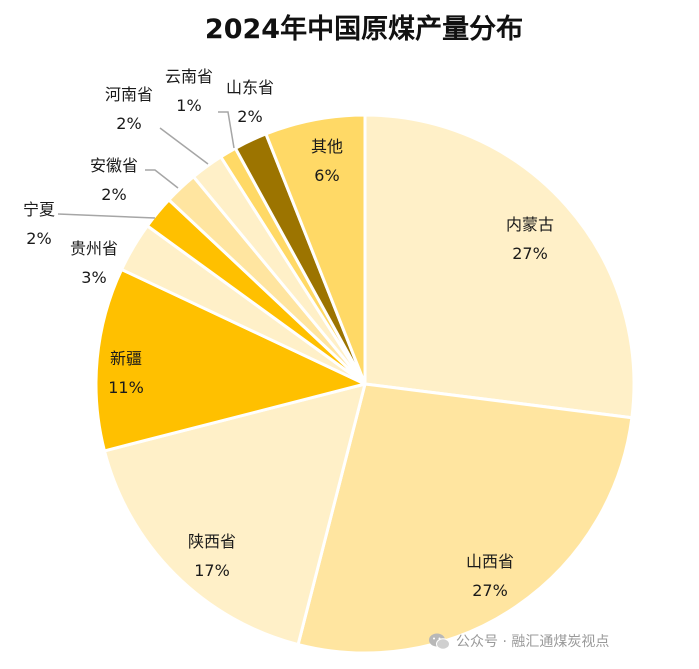 The width and height of the screenshot is (699, 669). What do you see at coordinates (212, 541) in the screenshot?
I see `slice-name-label: 陕西省` at bounding box center [212, 541].